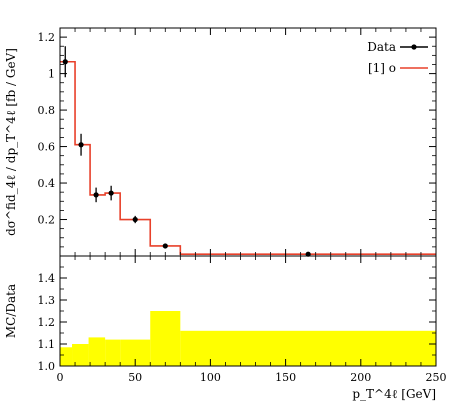 The width and height of the screenshot is (450, 404). What do you see at coordinates (381, 47) in the screenshot?
I see `legend-entry-data-label: Data` at bounding box center [381, 47].